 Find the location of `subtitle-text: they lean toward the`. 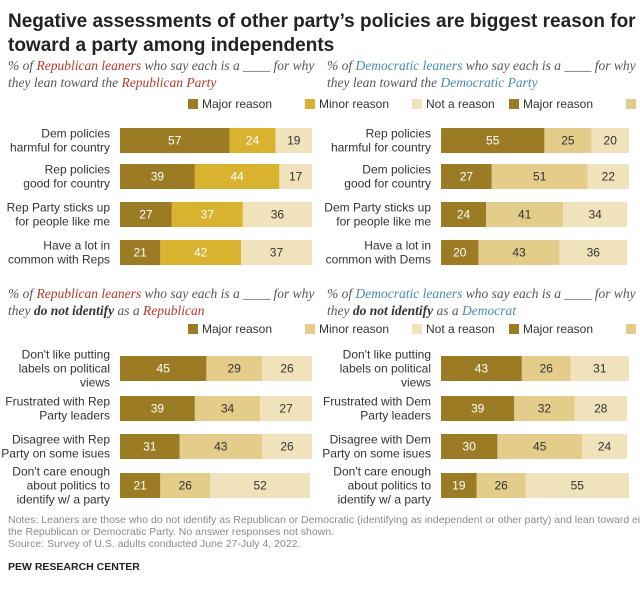

subtitle-text: they lean toward the is located at coordinates (383, 82).